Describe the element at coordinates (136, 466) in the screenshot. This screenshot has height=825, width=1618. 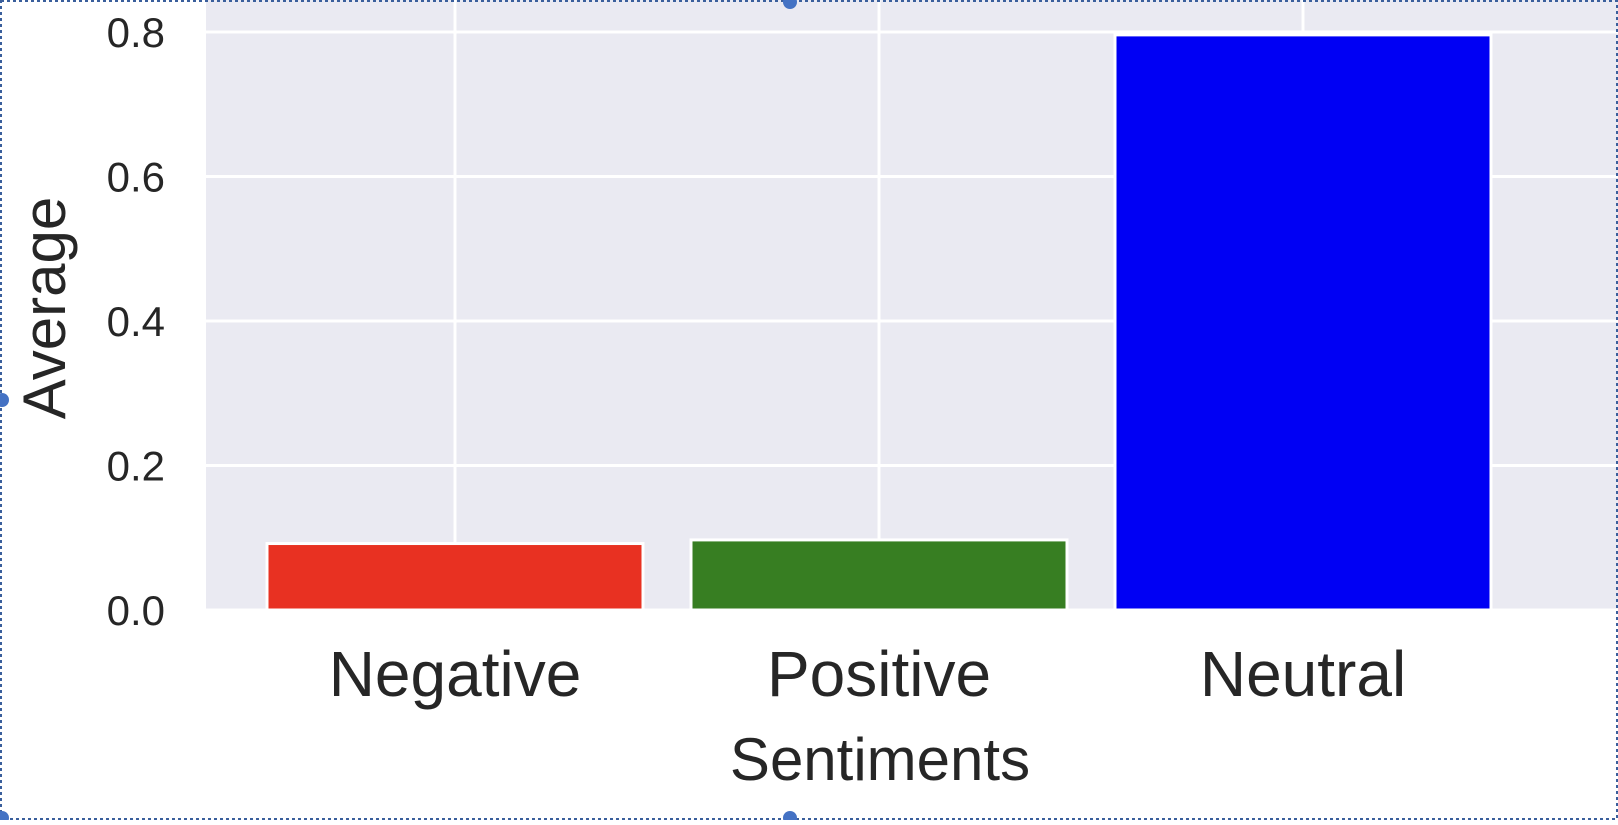
I see `y-tick-label: 0.2` at that location.